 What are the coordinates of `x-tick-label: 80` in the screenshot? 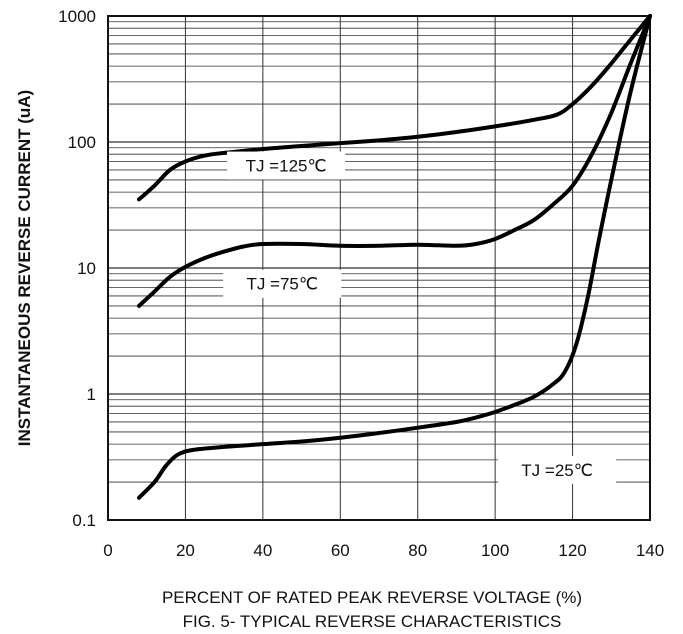 It's located at (417, 550).